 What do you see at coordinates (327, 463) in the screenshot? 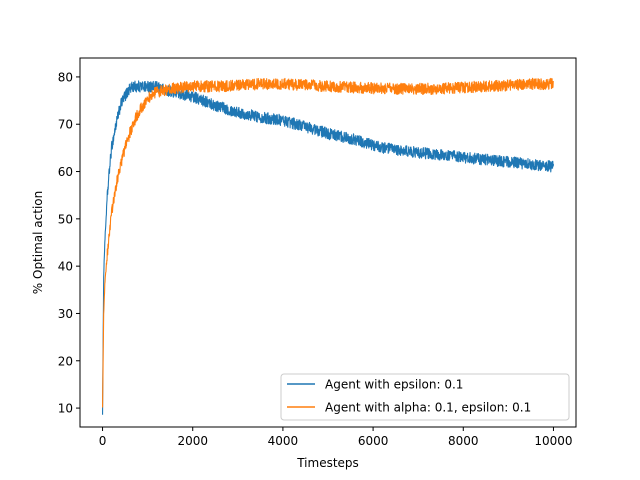
I see `x-axis-label: Timesteps` at bounding box center [327, 463].